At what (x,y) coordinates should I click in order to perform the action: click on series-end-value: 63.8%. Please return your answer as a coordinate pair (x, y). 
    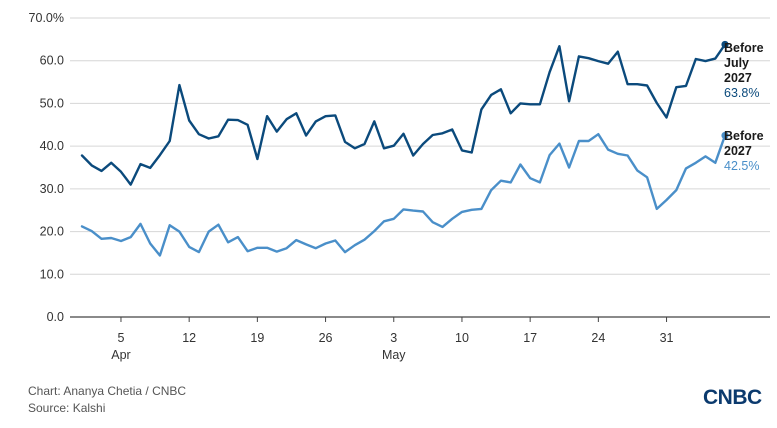
    Looking at the image, I should click on (741, 93).